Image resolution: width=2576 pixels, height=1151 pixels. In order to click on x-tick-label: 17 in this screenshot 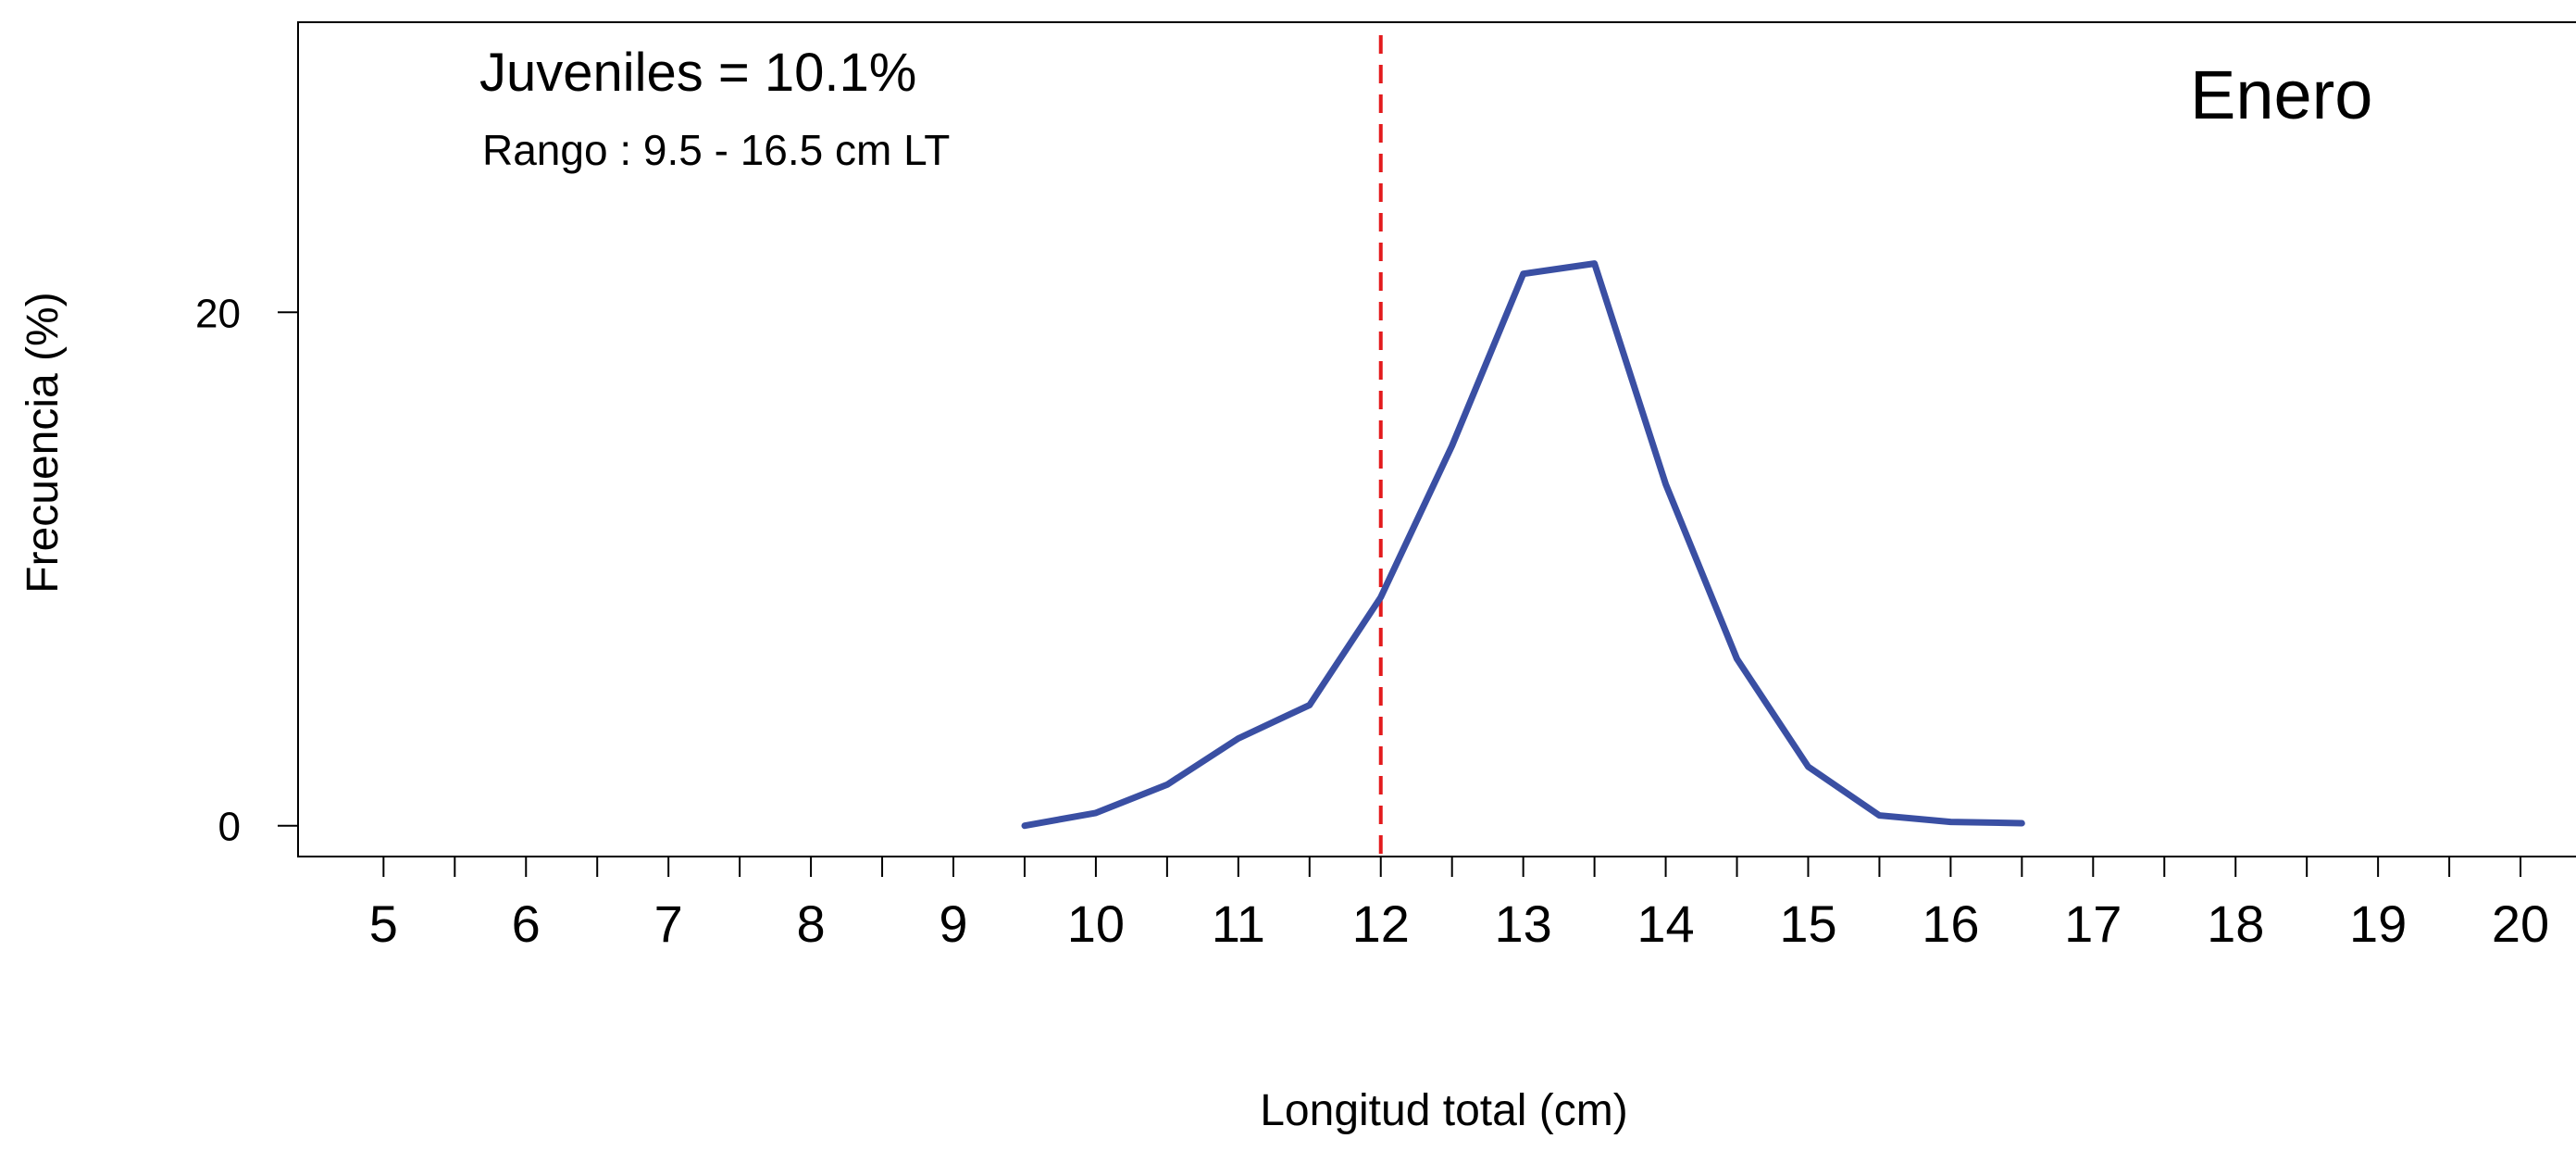, I will do `click(2093, 924)`.